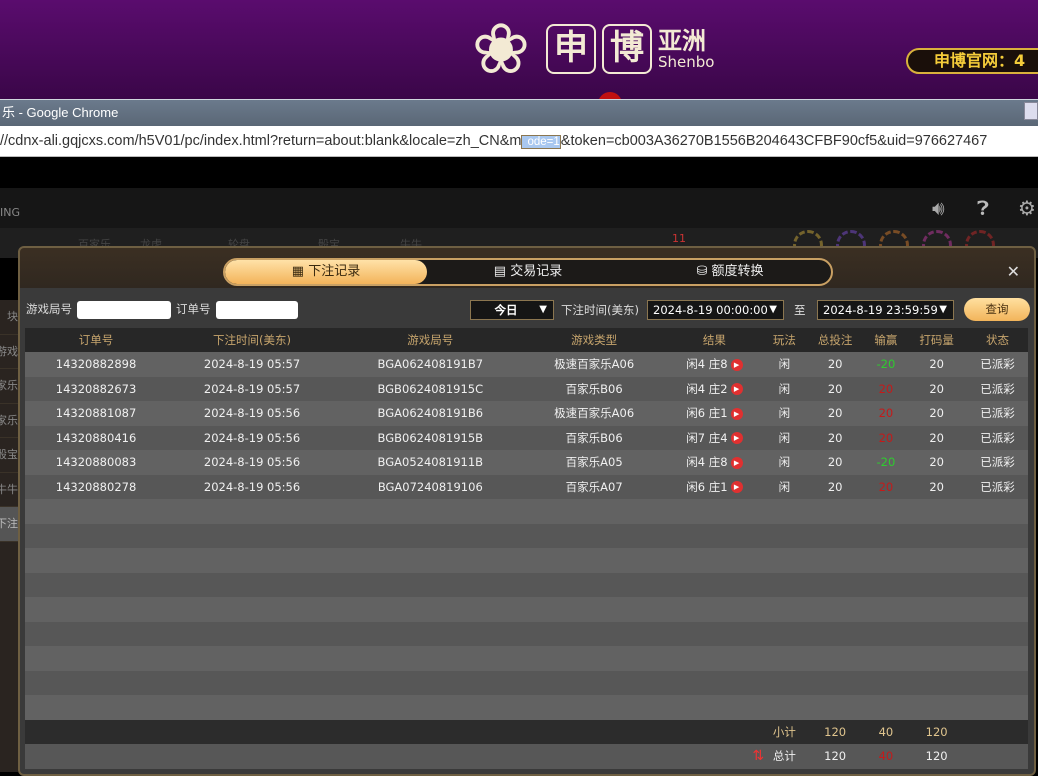 The width and height of the screenshot is (1038, 776). Describe the element at coordinates (937, 340) in the screenshot. I see `column-header: 打码量` at that location.